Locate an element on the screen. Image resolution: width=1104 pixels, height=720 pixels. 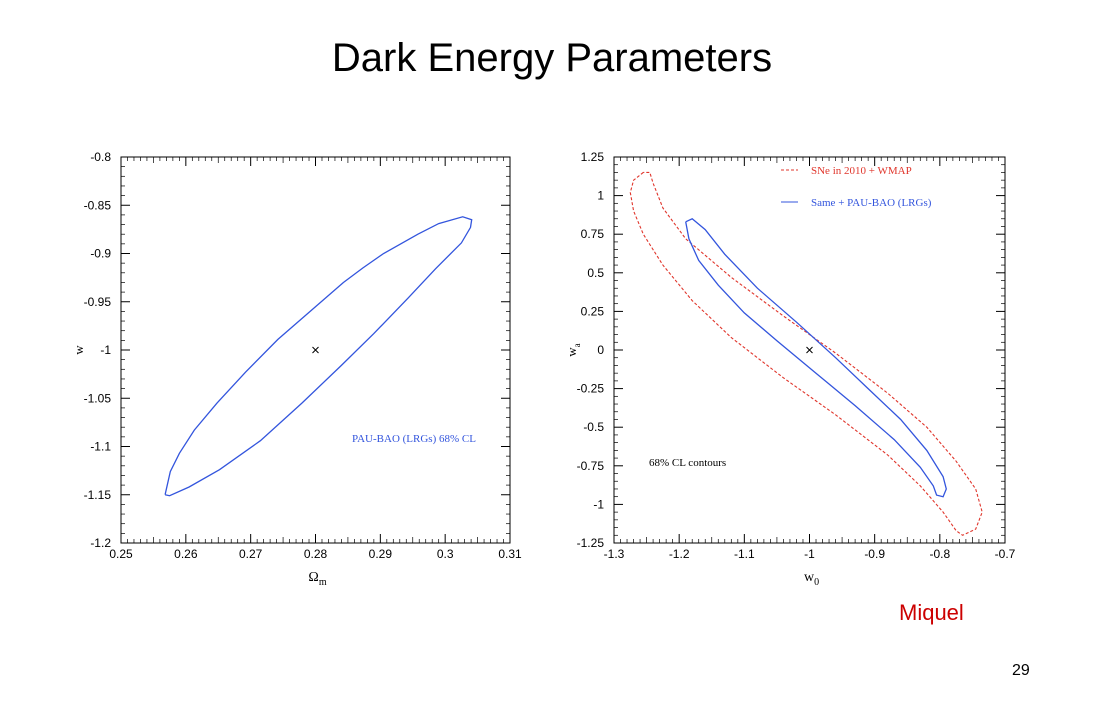
y-axis-label: wa is located at coordinates (573, 349).